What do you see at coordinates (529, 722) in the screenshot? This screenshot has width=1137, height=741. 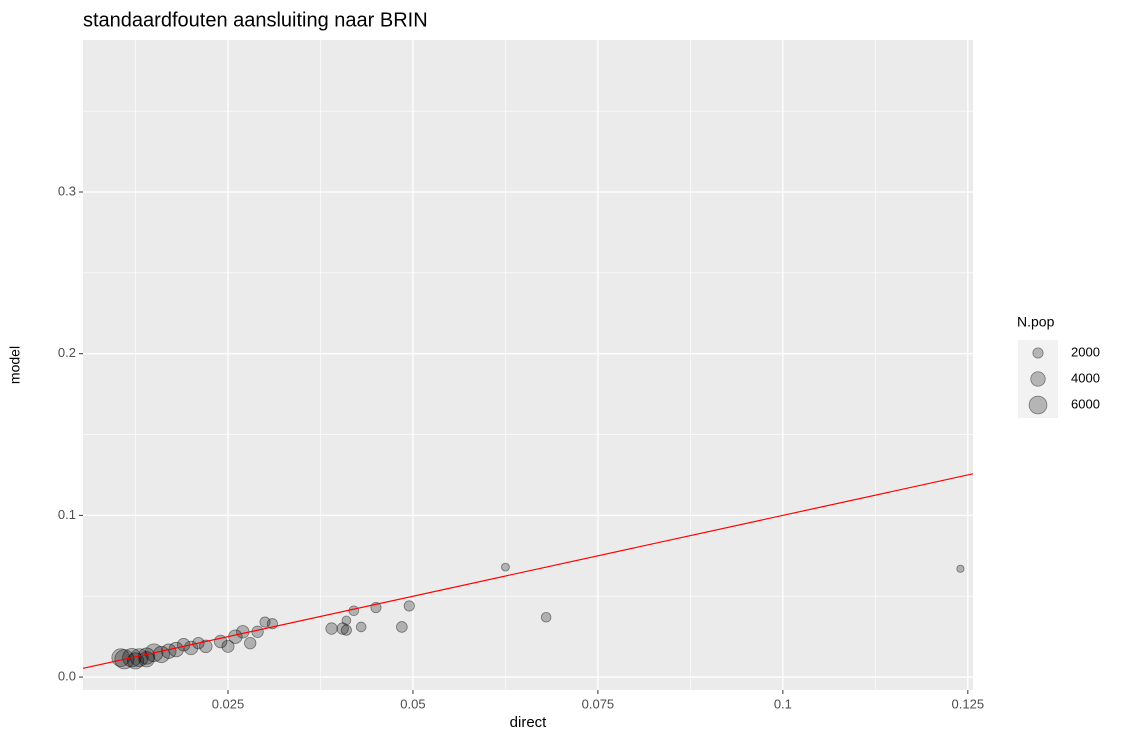 I see `x-axis-label: direct` at bounding box center [529, 722].